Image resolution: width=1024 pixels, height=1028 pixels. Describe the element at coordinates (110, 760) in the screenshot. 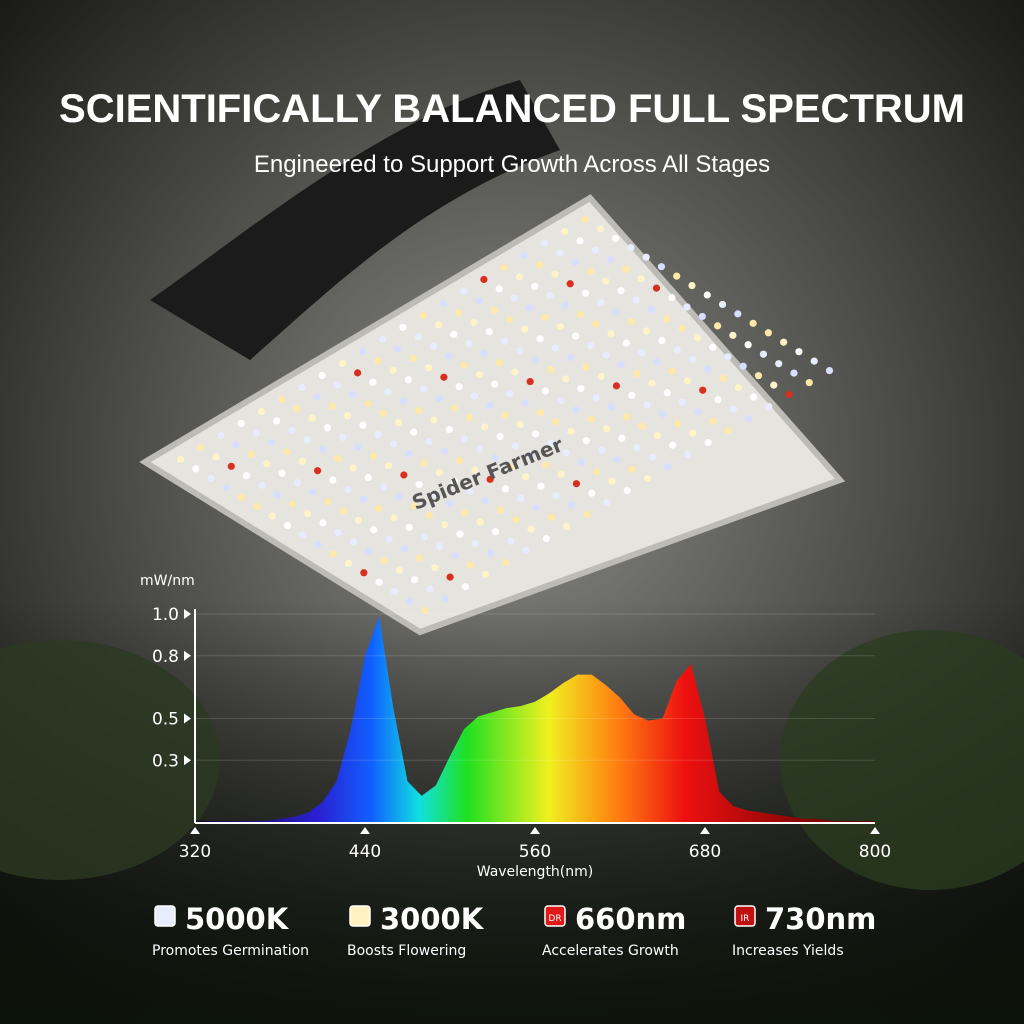

I see `leaf` at that location.